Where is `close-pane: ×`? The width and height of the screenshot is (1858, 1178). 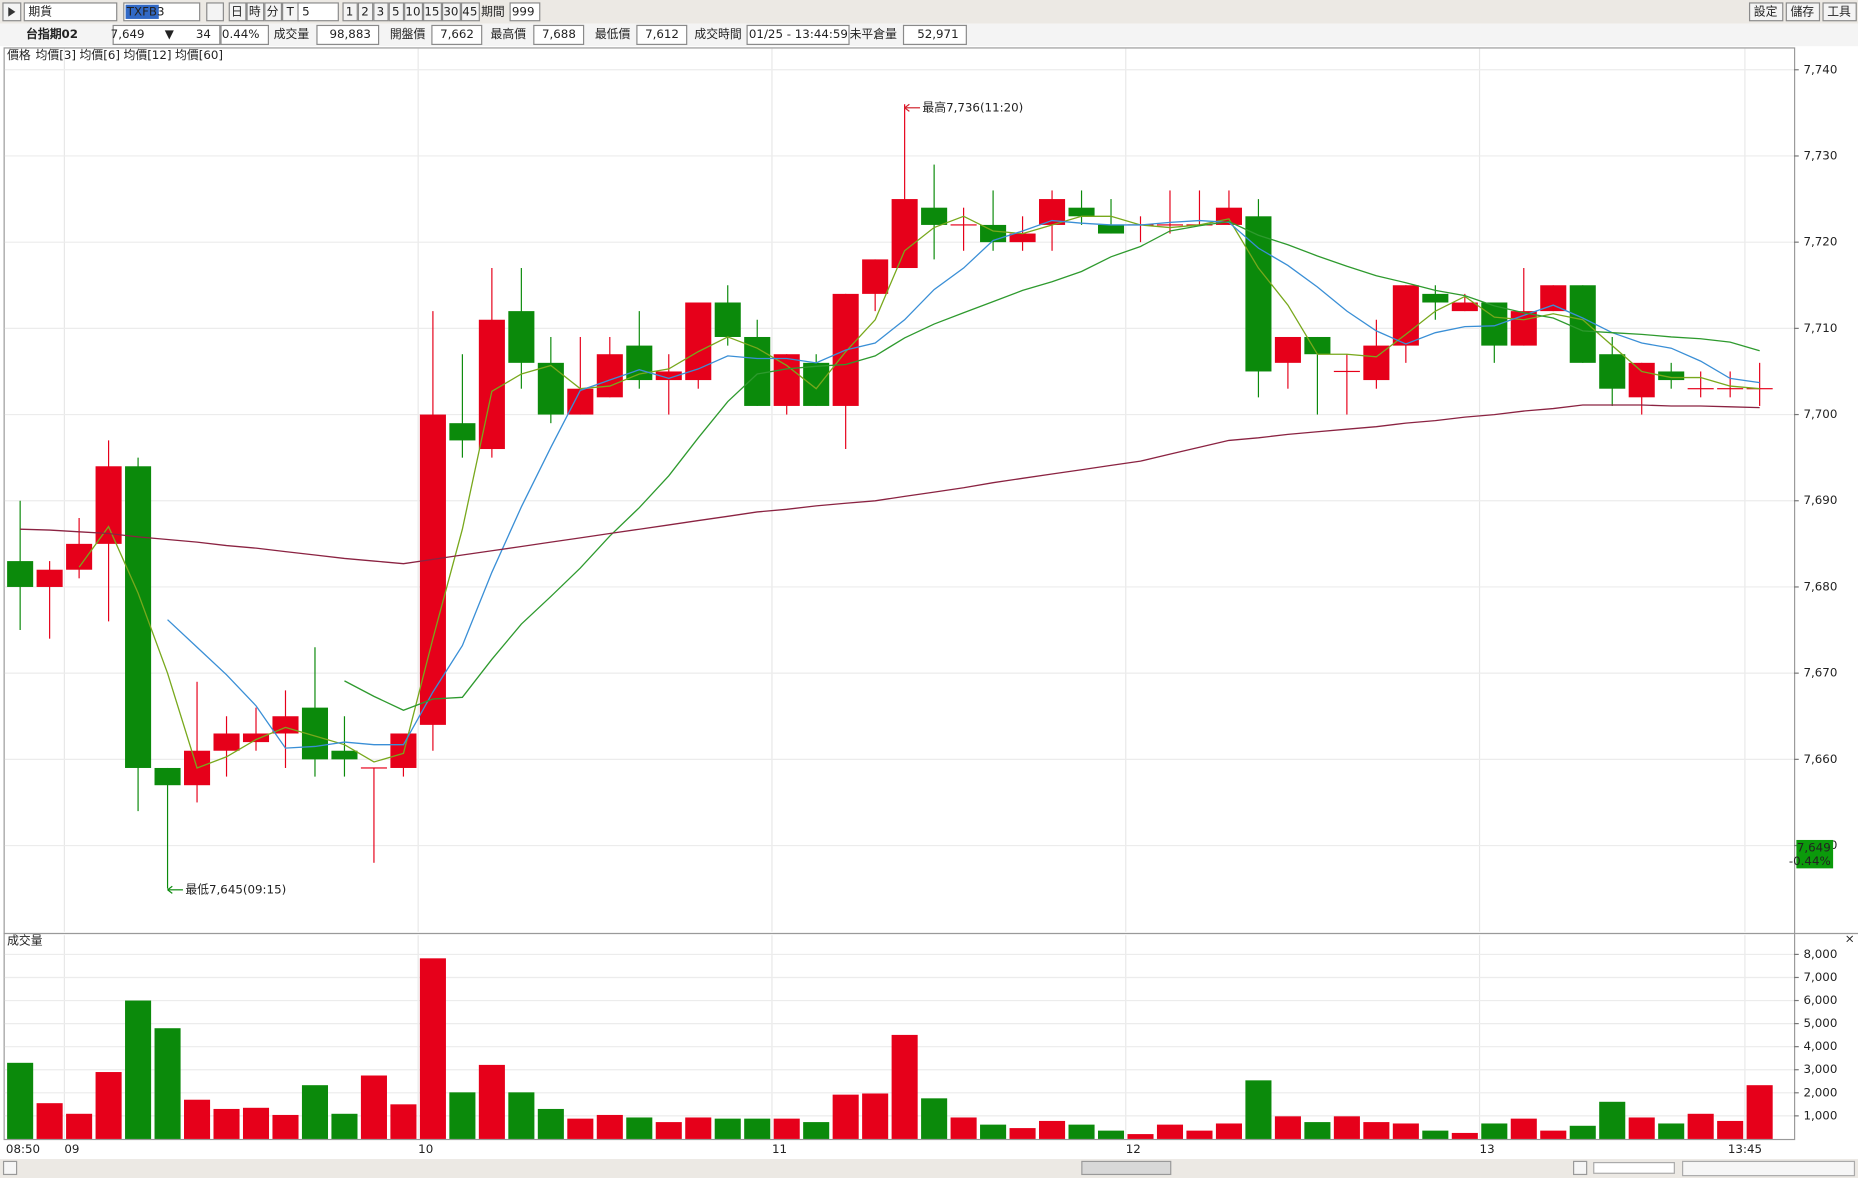
close-pane: × is located at coordinates (1850, 938).